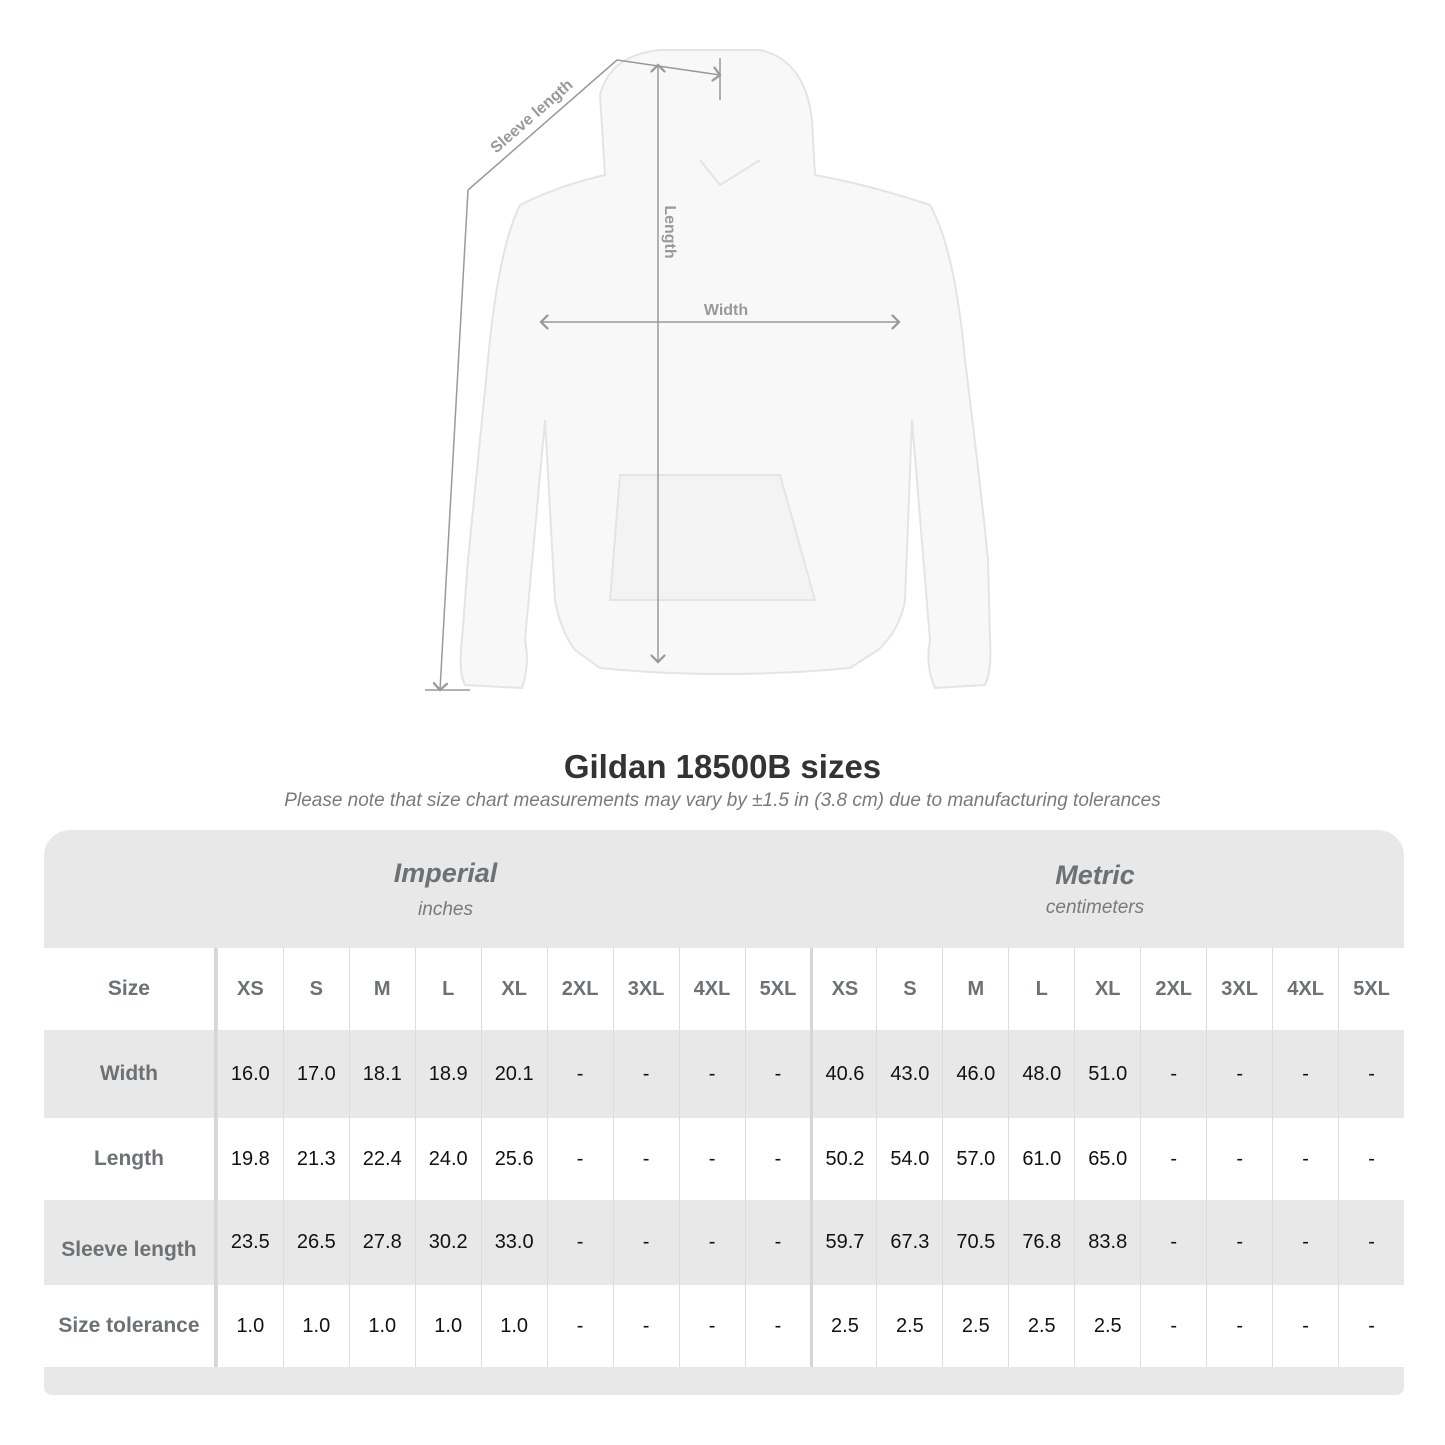 This screenshot has width=1445, height=1445. I want to click on imperial-title: Imperial, so click(445, 873).